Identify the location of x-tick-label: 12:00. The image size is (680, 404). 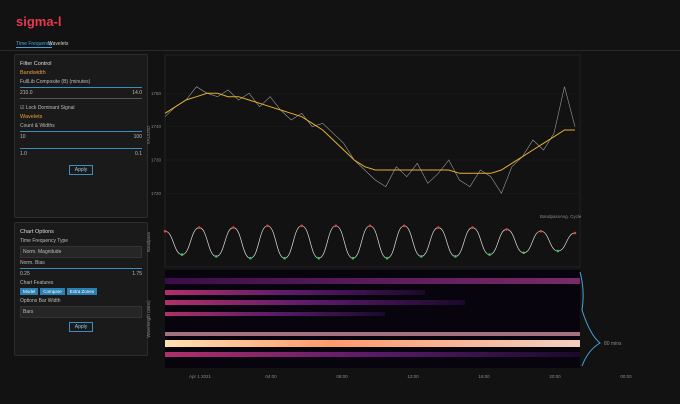
(413, 376).